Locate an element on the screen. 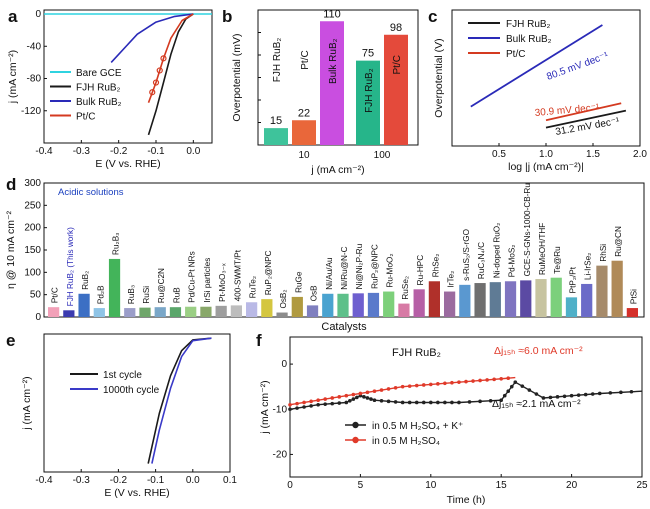 This screenshot has height=509, width=650. panel-label-c: c is located at coordinates (432, 16).